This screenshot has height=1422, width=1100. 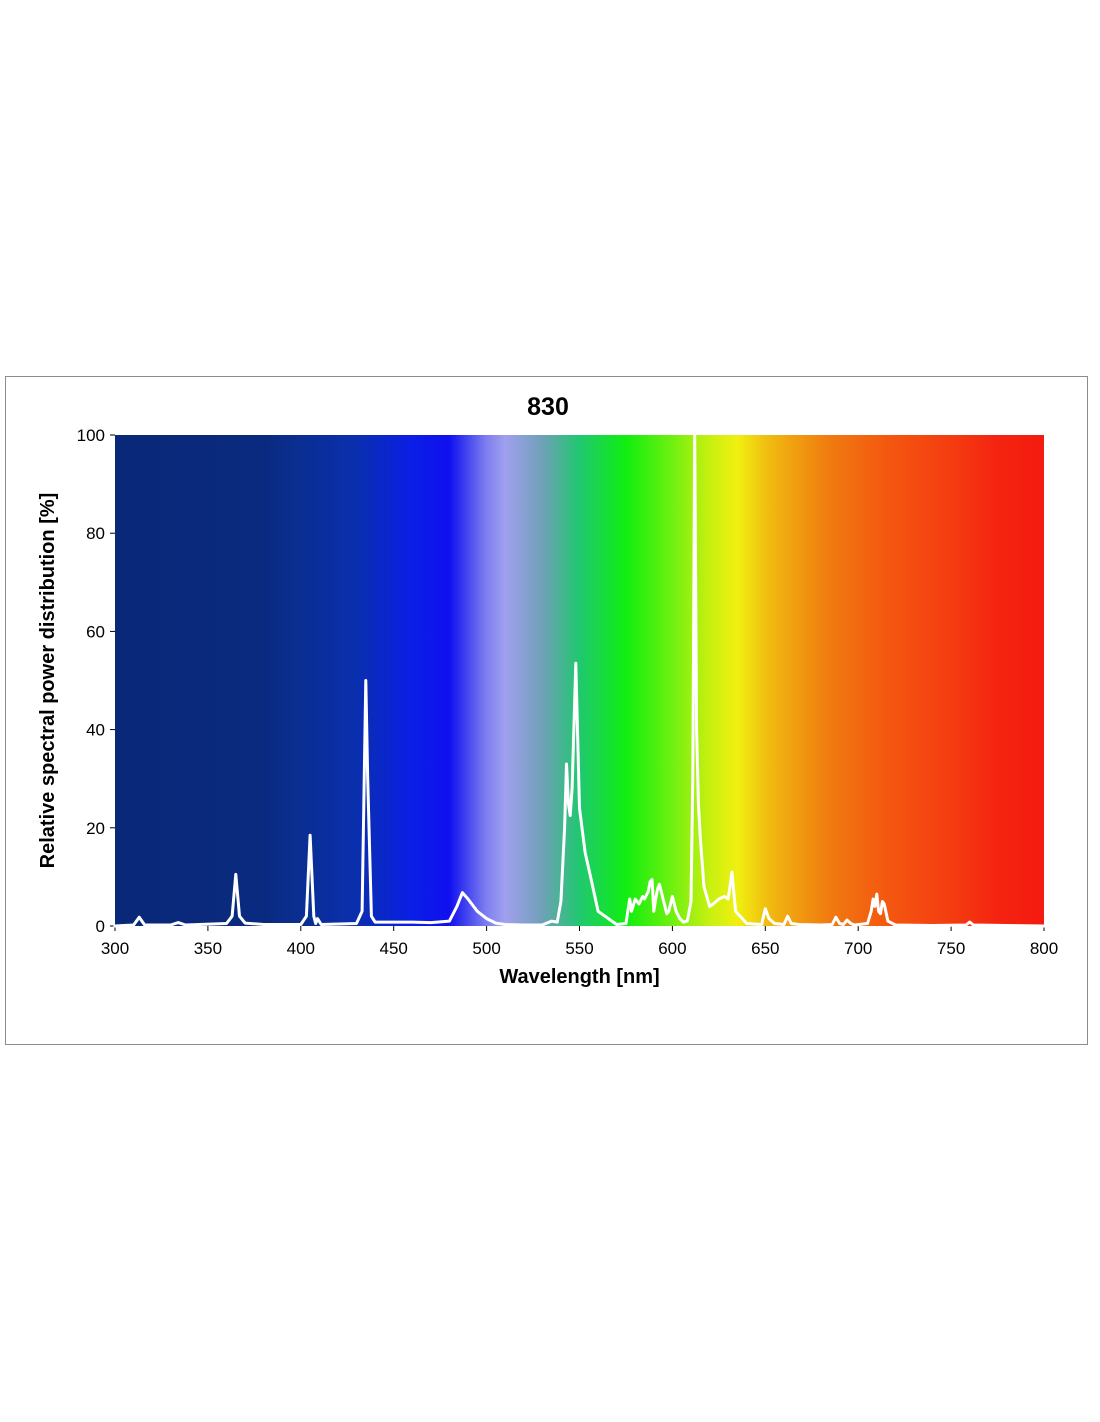 I want to click on y-tick-label: 100, so click(x=91, y=435).